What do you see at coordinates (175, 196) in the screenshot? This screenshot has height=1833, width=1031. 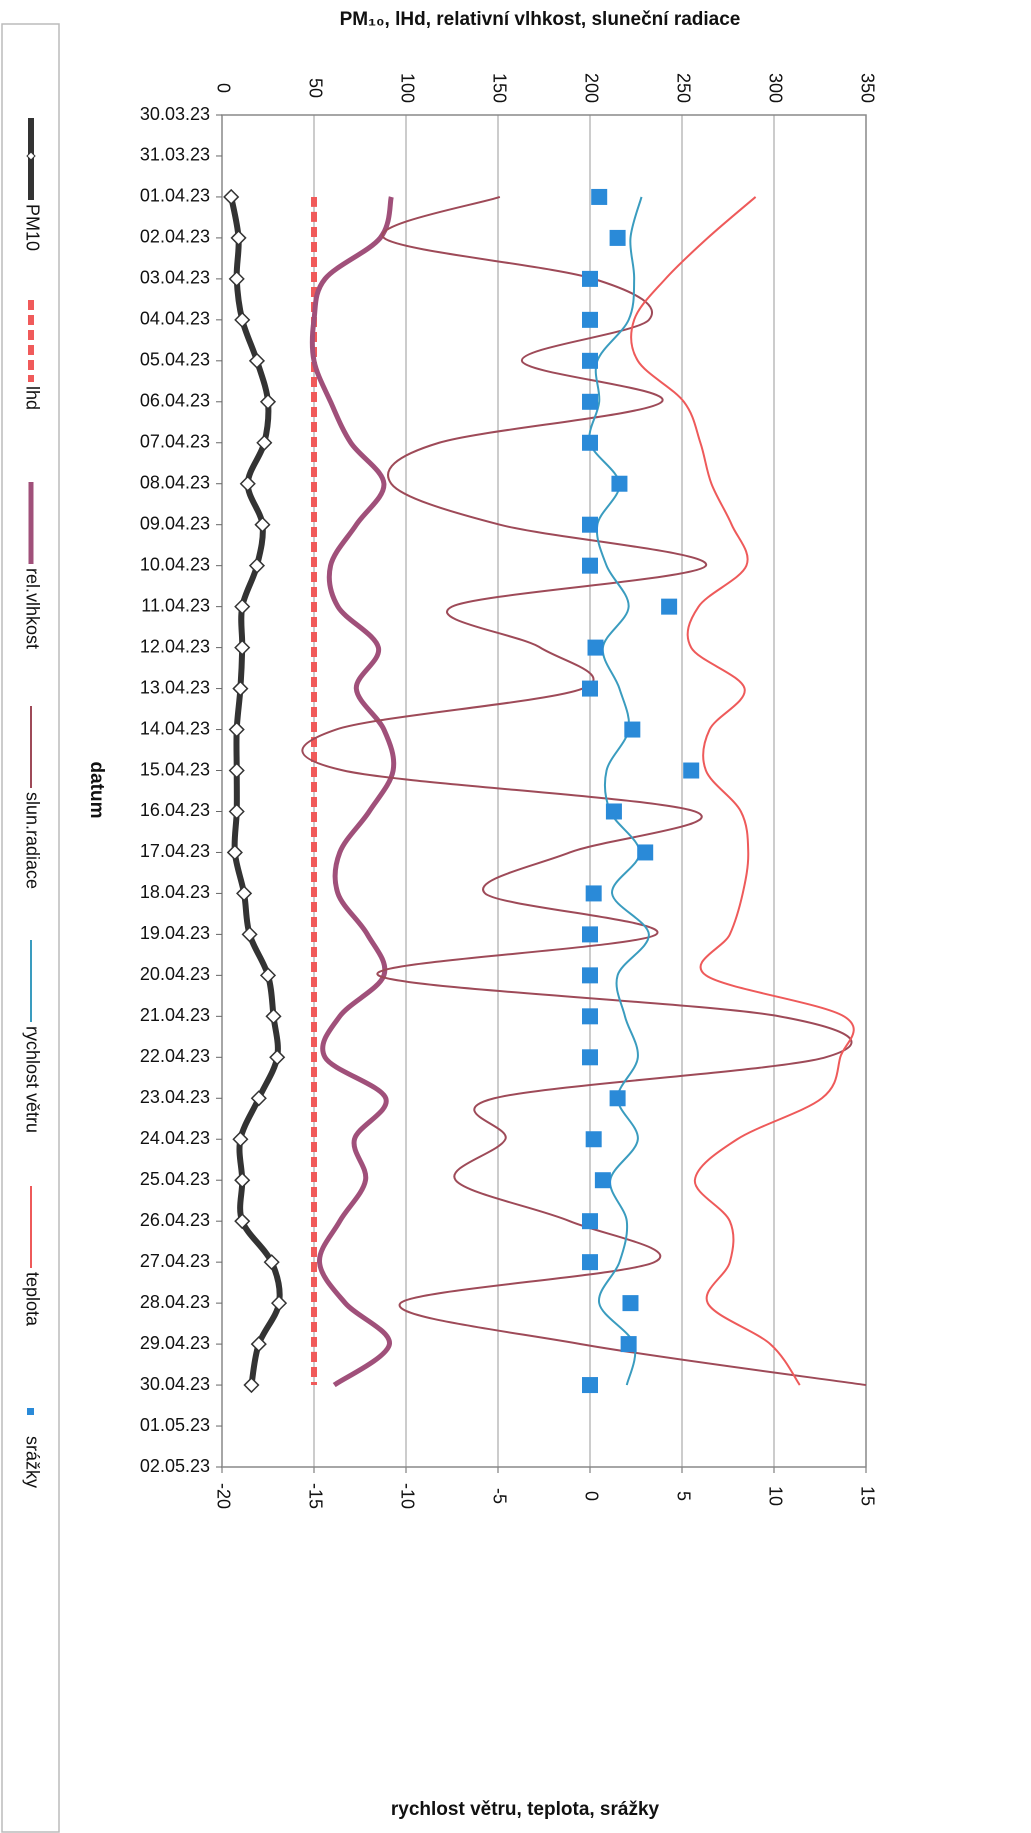 I see `category-label: 01.04.23` at bounding box center [175, 196].